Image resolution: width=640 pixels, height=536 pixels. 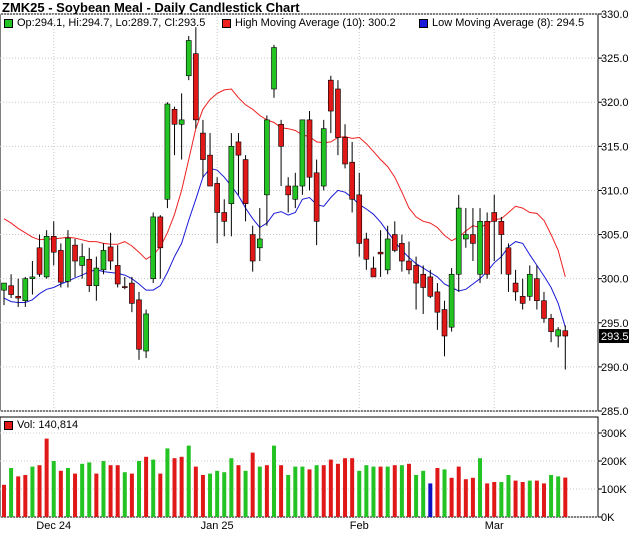 I want to click on x-tick-label: Jan 25, so click(x=217, y=526).